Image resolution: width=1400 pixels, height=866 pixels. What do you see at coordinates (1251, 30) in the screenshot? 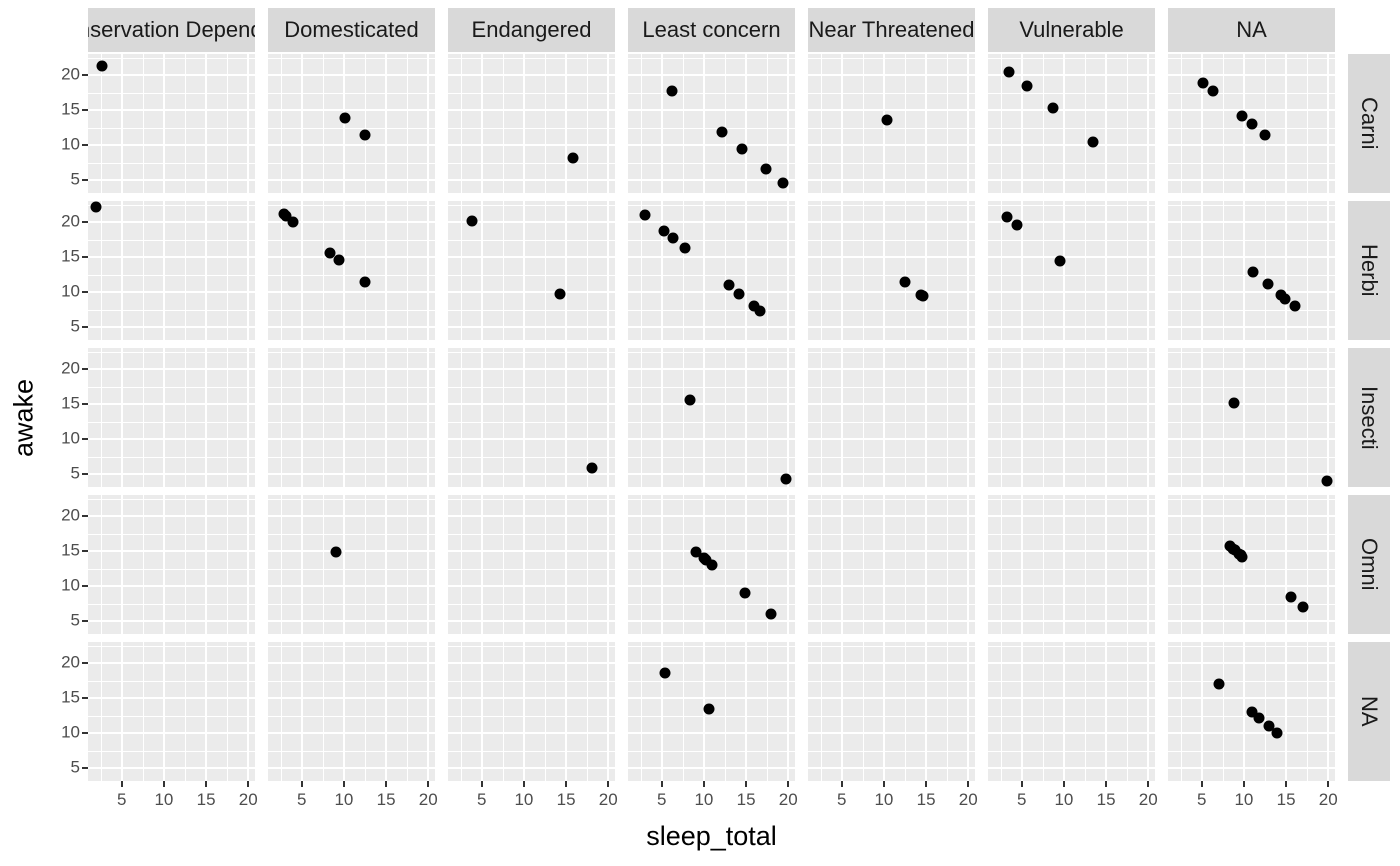
I see `facet-col-strip: NA` at bounding box center [1251, 30].